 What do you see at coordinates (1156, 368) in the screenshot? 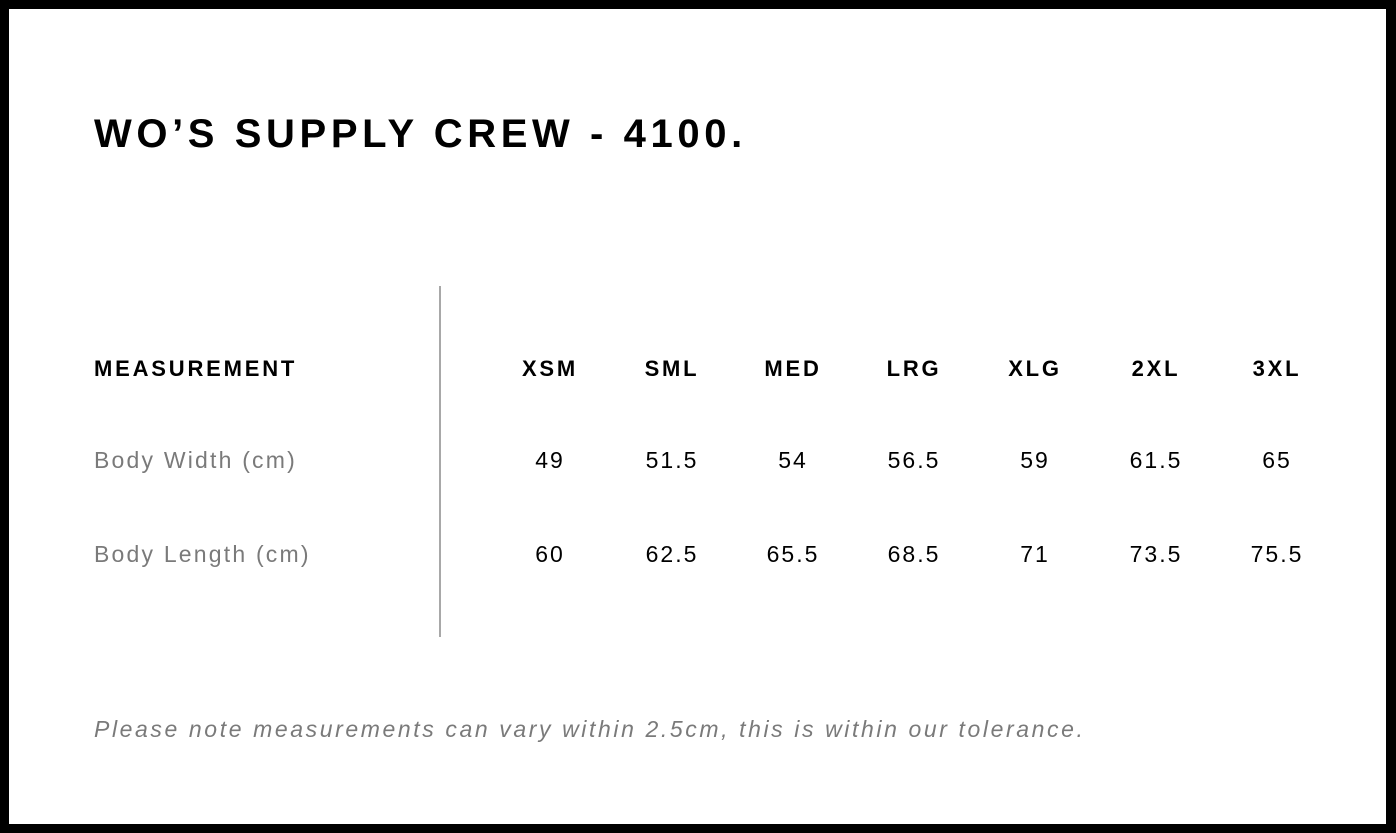
I see `size-header-2xl: 2XL` at bounding box center [1156, 368].